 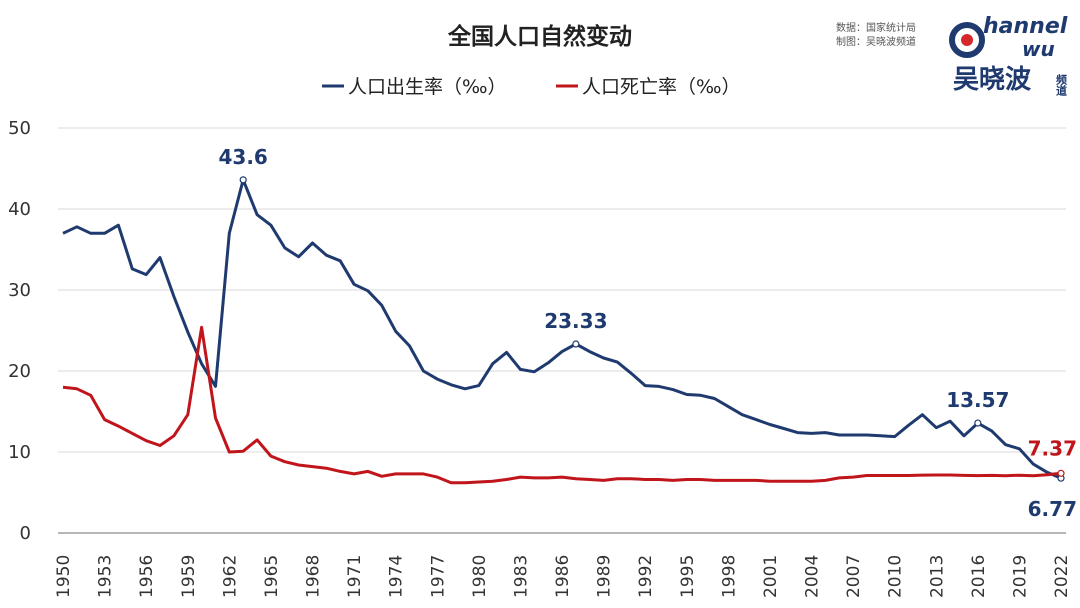 What do you see at coordinates (977, 400) in the screenshot?
I see `data-label: 13.57` at bounding box center [977, 400].